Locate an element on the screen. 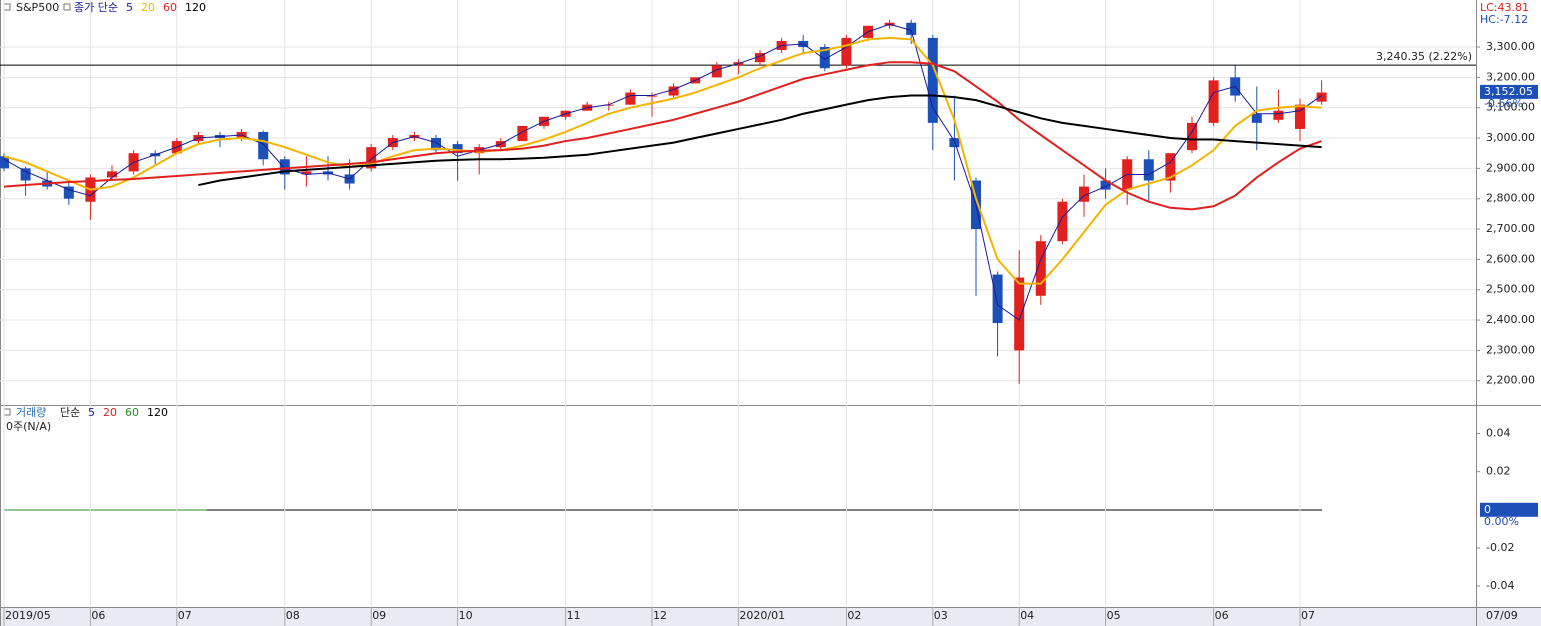 Image resolution: width=1541 pixels, height=626 pixels. x-tick-label: 2020/01 is located at coordinates (762, 615).